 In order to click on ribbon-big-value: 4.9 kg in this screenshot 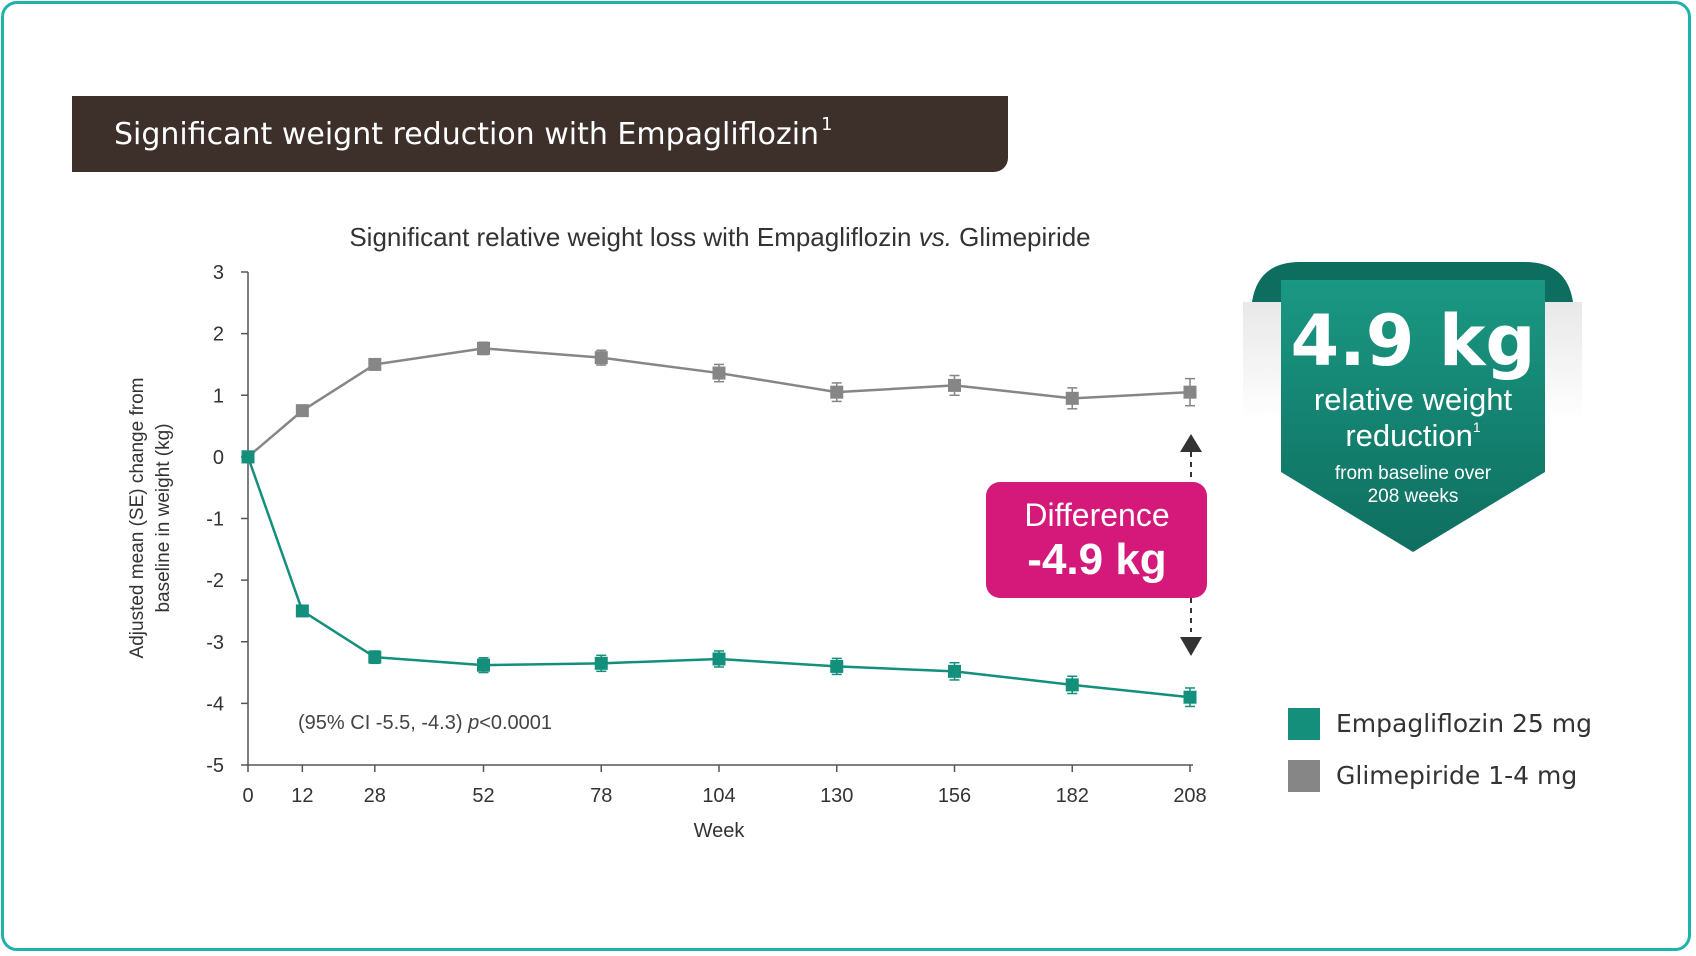, I will do `click(1412, 341)`.